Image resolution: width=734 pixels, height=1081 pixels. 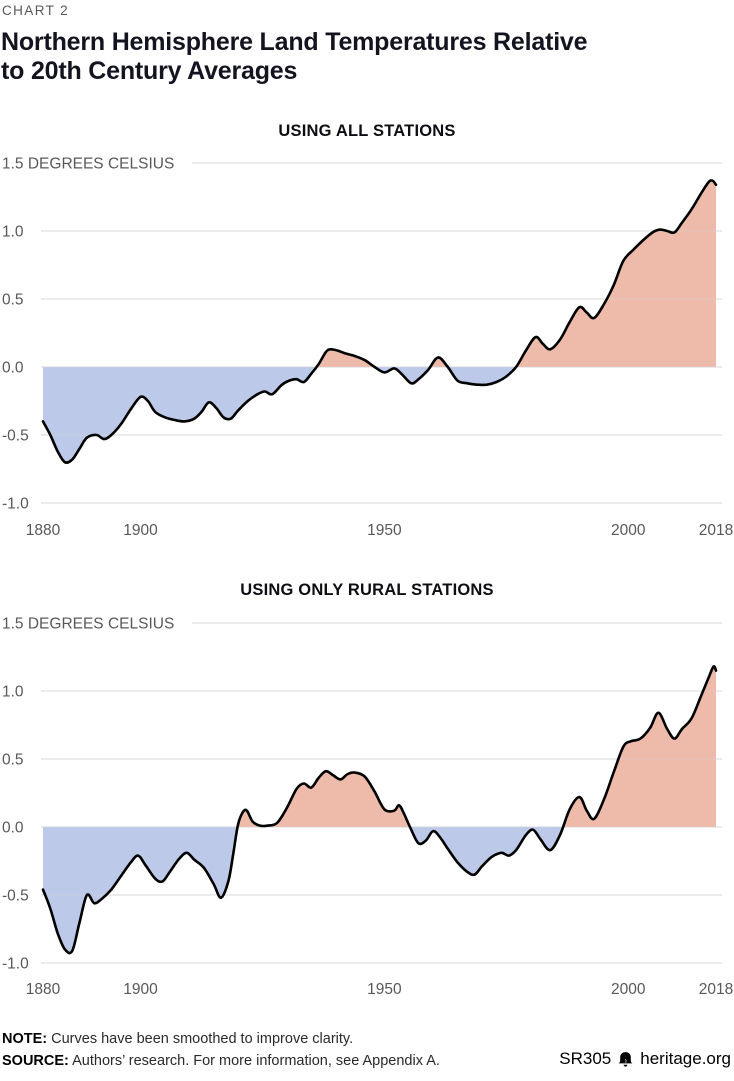 I want to click on brand-block: SR305 heritage.org, so click(x=645, y=1059).